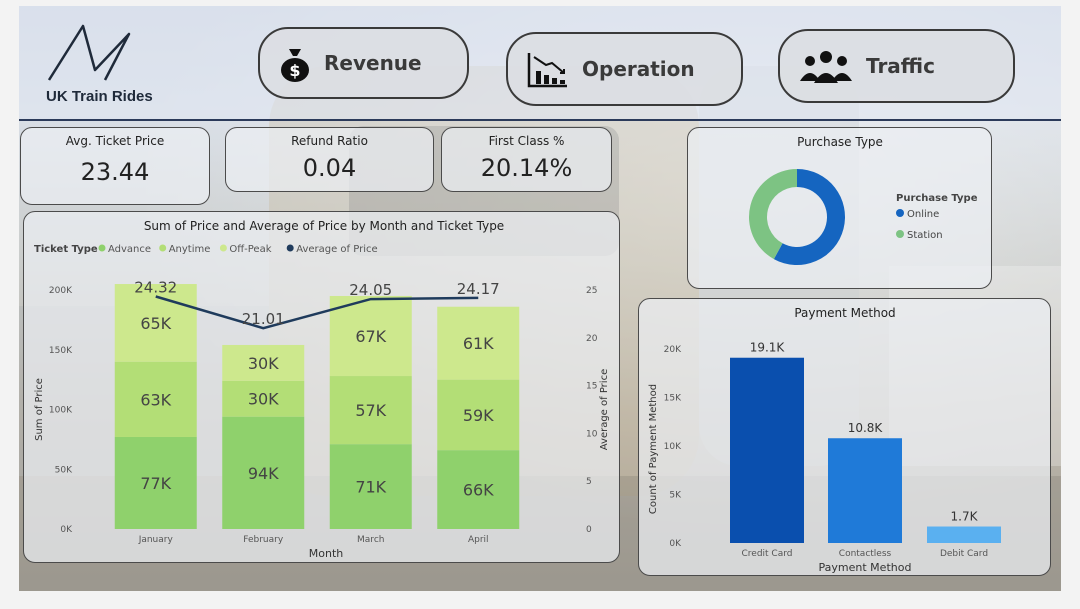 This screenshot has width=1080, height=609. I want to click on x-tick-label: Credit Card, so click(767, 554).